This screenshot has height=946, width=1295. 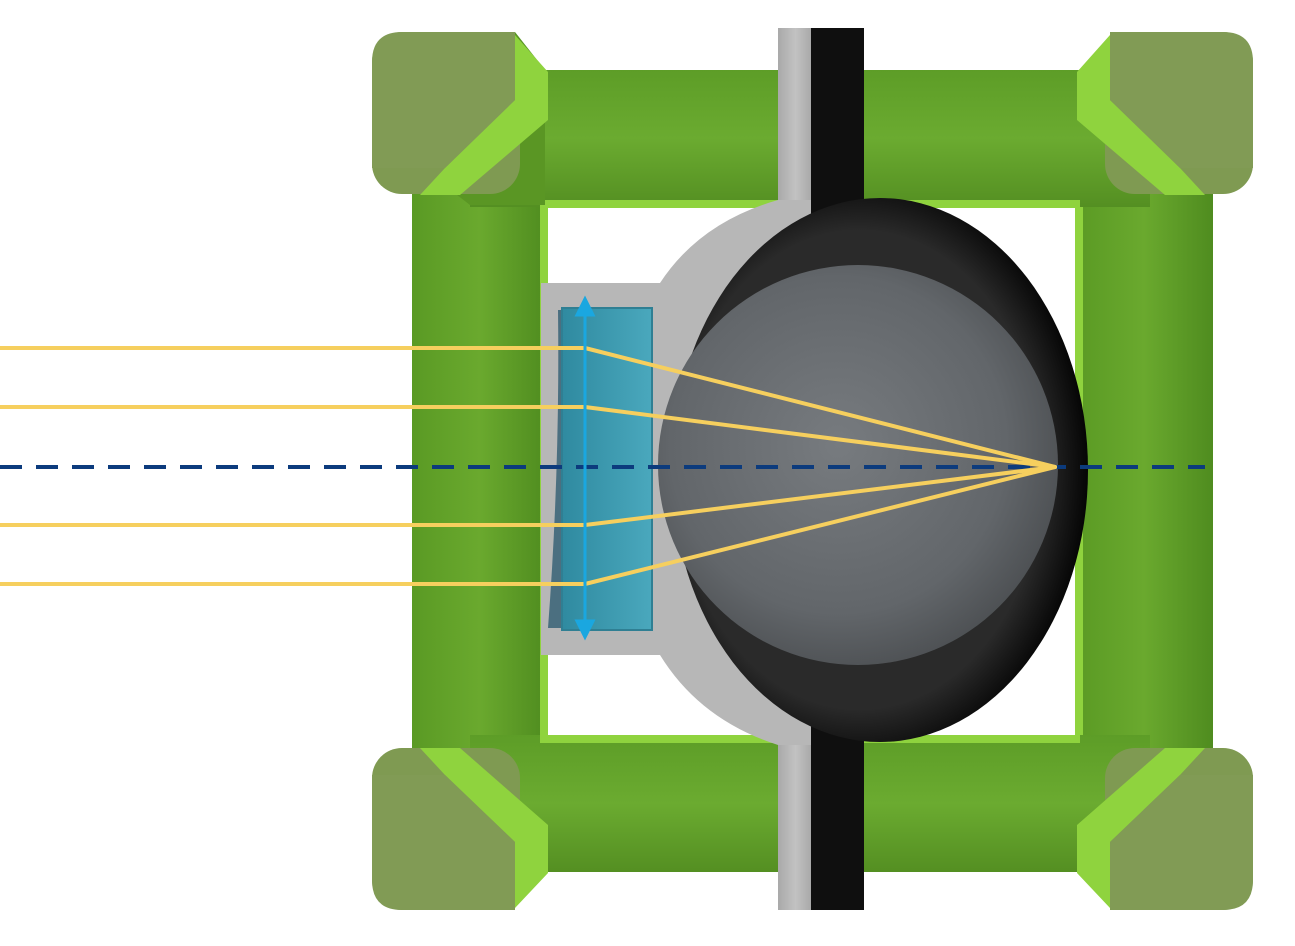 What do you see at coordinates (1165, 829) in the screenshot?
I see `corner-post-bottom-right` at bounding box center [1165, 829].